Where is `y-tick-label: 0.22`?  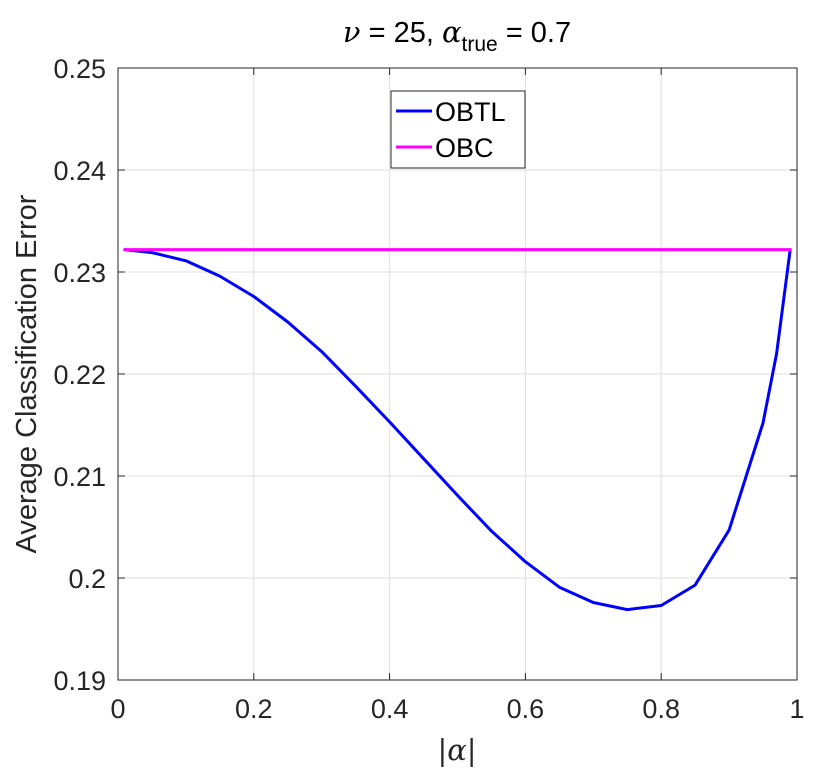 y-tick-label: 0.22 is located at coordinates (79, 375).